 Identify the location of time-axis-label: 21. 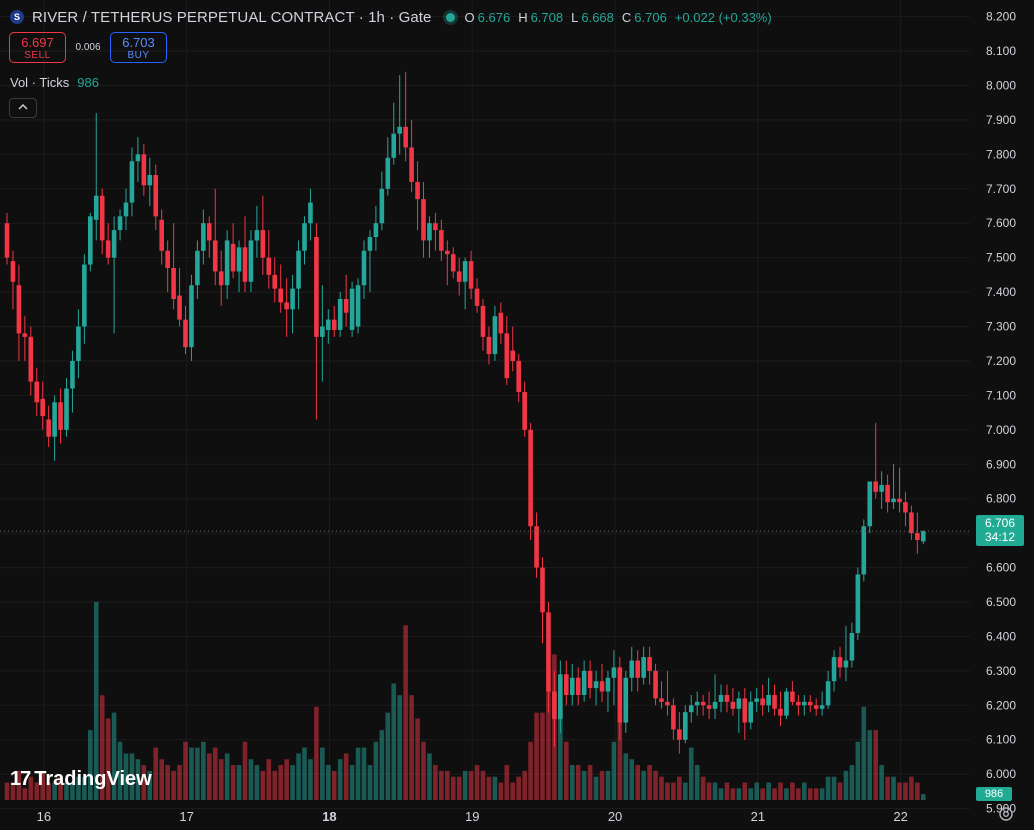
(758, 816).